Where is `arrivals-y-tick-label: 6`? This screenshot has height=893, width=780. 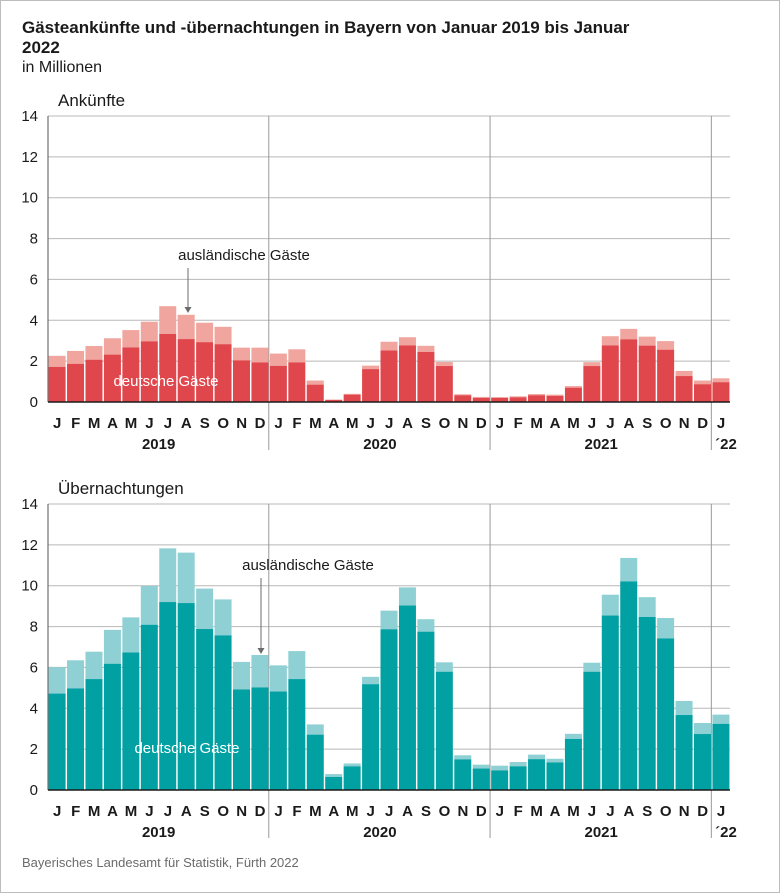
arrivals-y-tick-label: 6 is located at coordinates (34, 279).